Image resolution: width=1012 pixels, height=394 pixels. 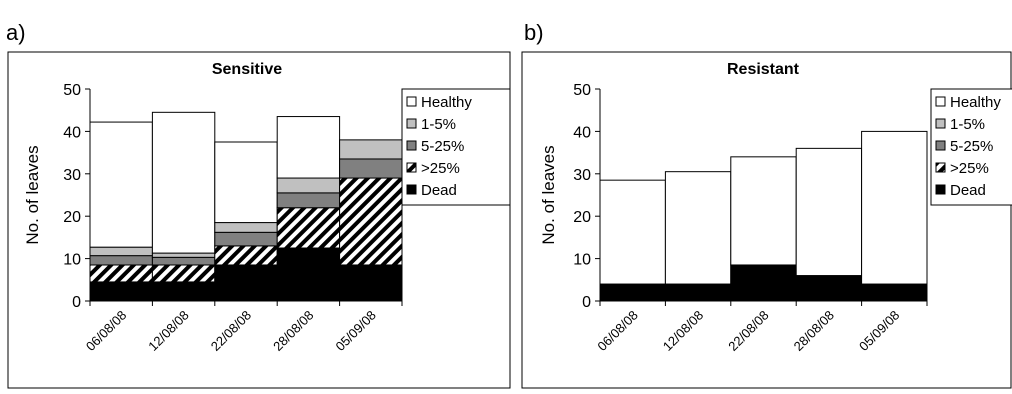 I want to click on panel-b-label: b), so click(x=534, y=32).